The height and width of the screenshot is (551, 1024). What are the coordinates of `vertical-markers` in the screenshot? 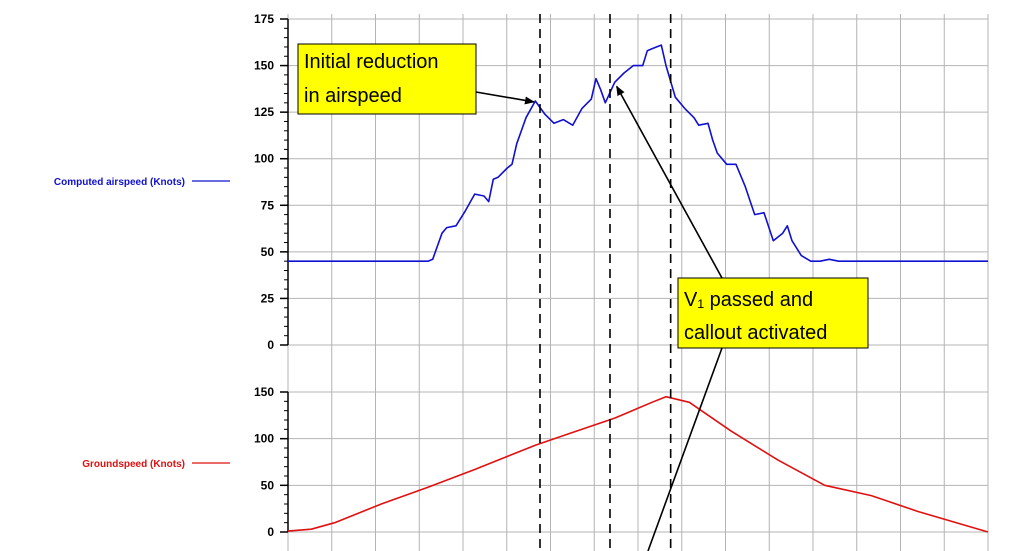 It's located at (605, 282).